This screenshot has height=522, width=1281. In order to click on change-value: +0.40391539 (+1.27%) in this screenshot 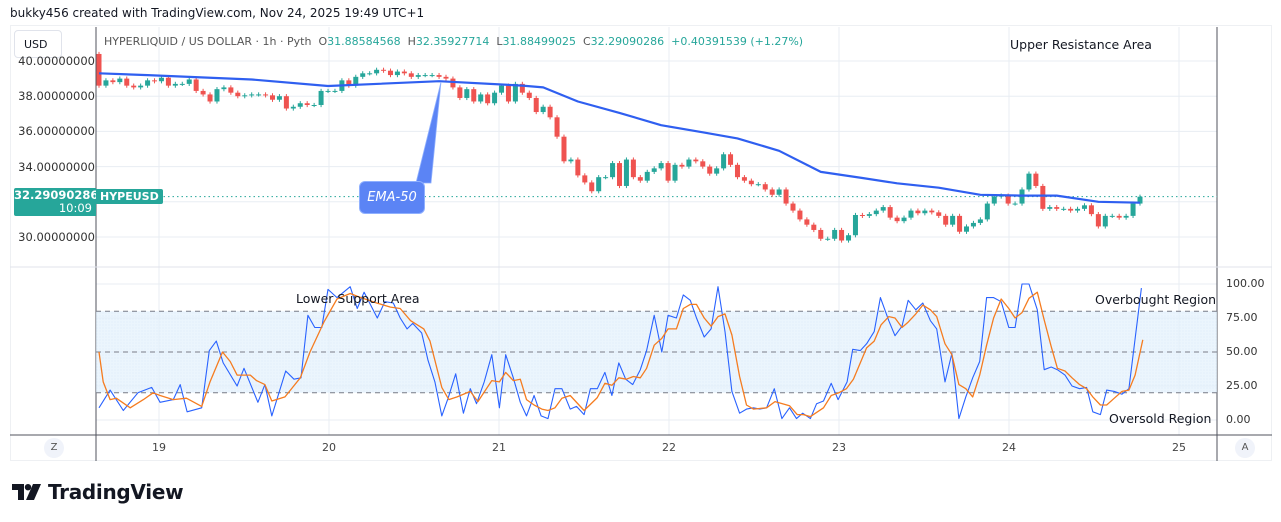, I will do `click(737, 41)`.